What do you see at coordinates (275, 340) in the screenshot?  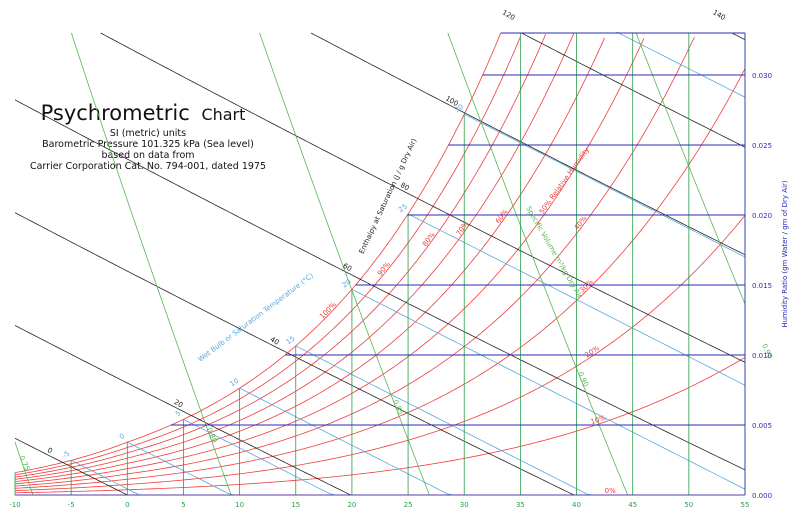 I see `enthalpy-label: 40` at bounding box center [275, 340].